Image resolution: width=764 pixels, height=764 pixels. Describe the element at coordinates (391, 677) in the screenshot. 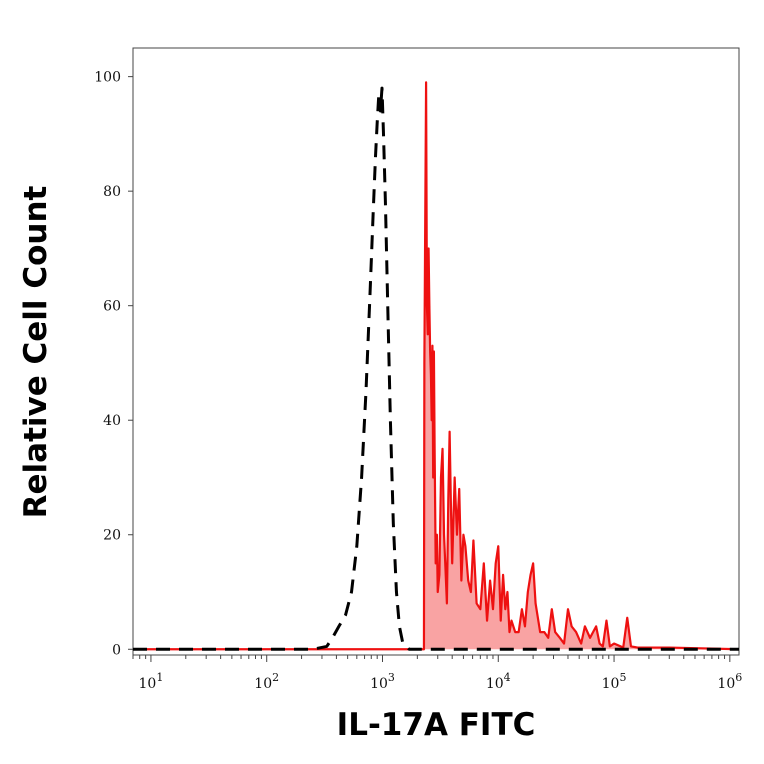

I see `x-tick-exponent: 3` at that location.